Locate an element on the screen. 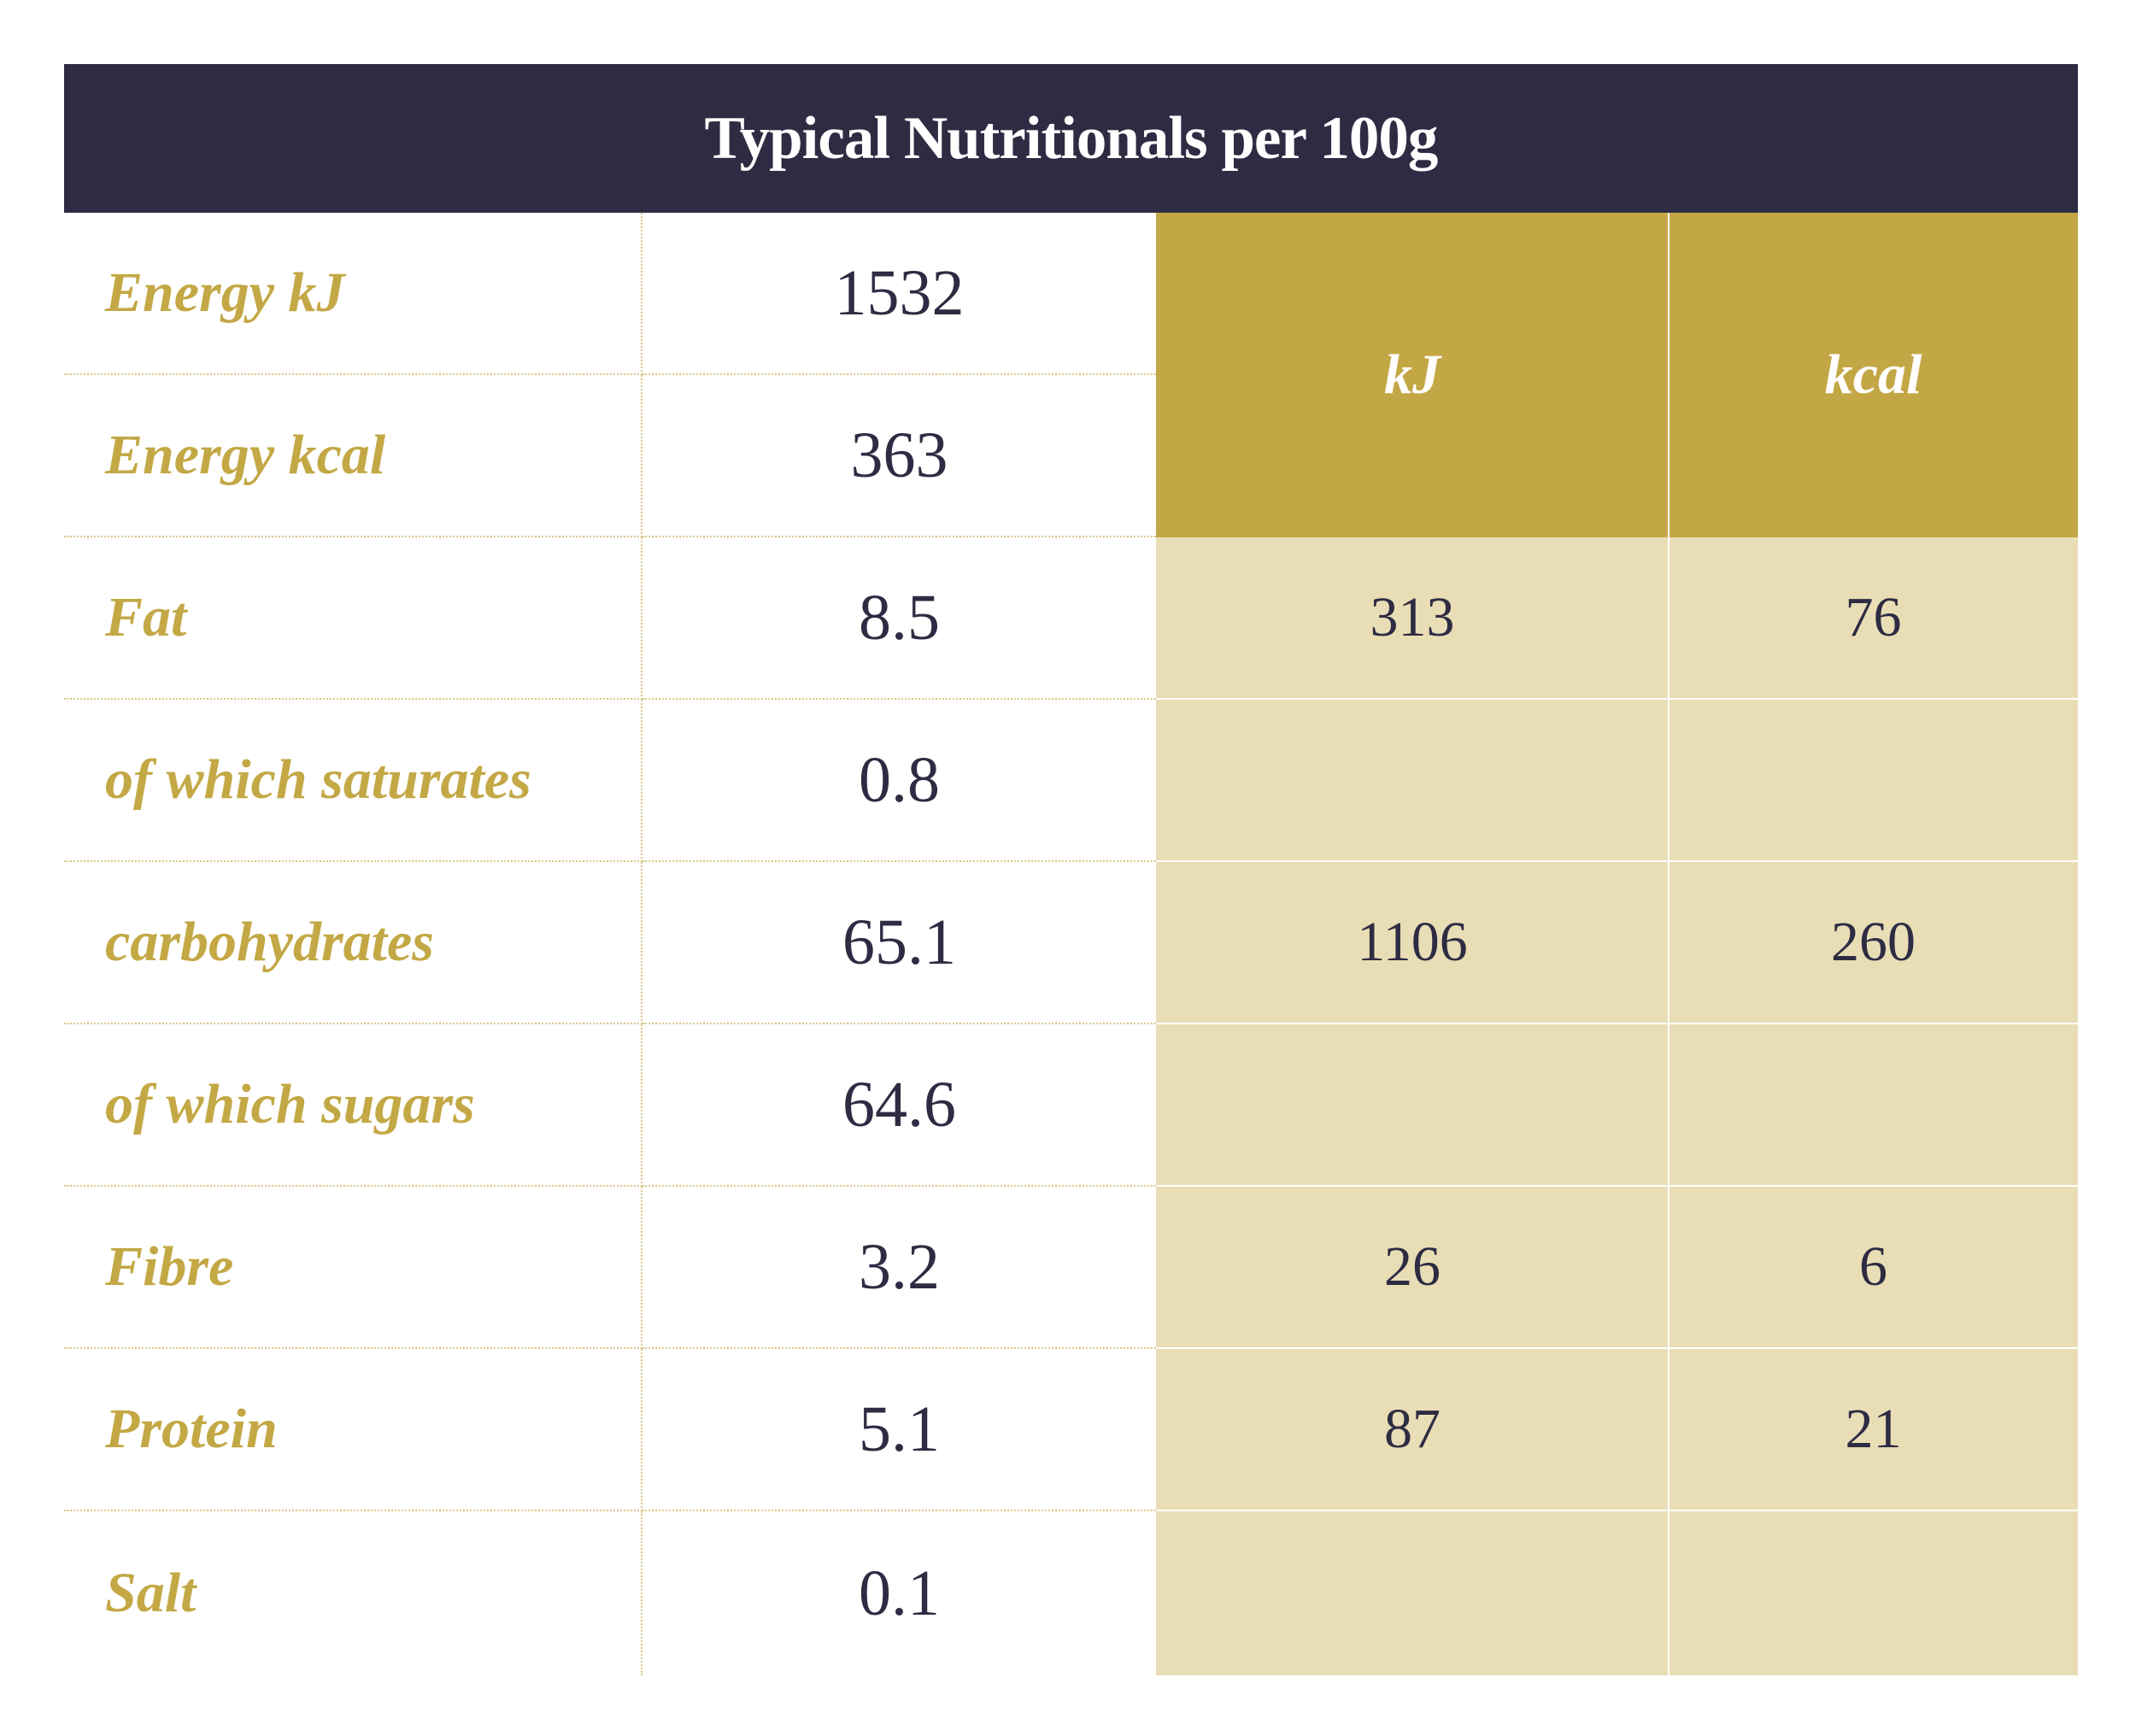 This screenshot has width=2136, height=1736. row-label: Energy kJ is located at coordinates (354, 294).